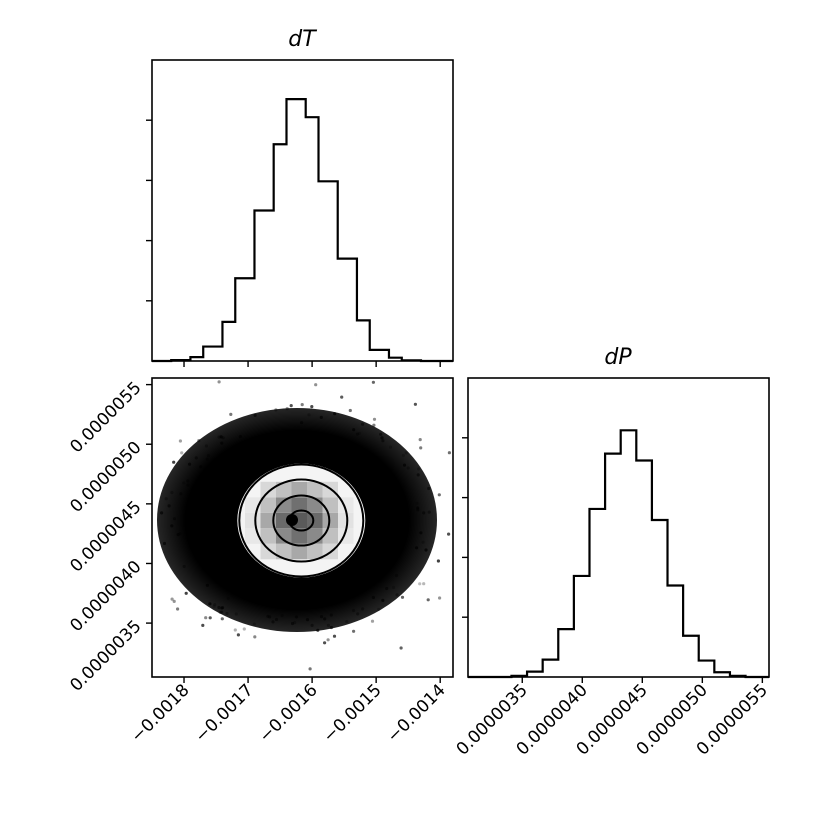 The height and width of the screenshot is (830, 830). Describe the element at coordinates (465, 527) in the screenshot. I see `dp-y-ticks` at that location.